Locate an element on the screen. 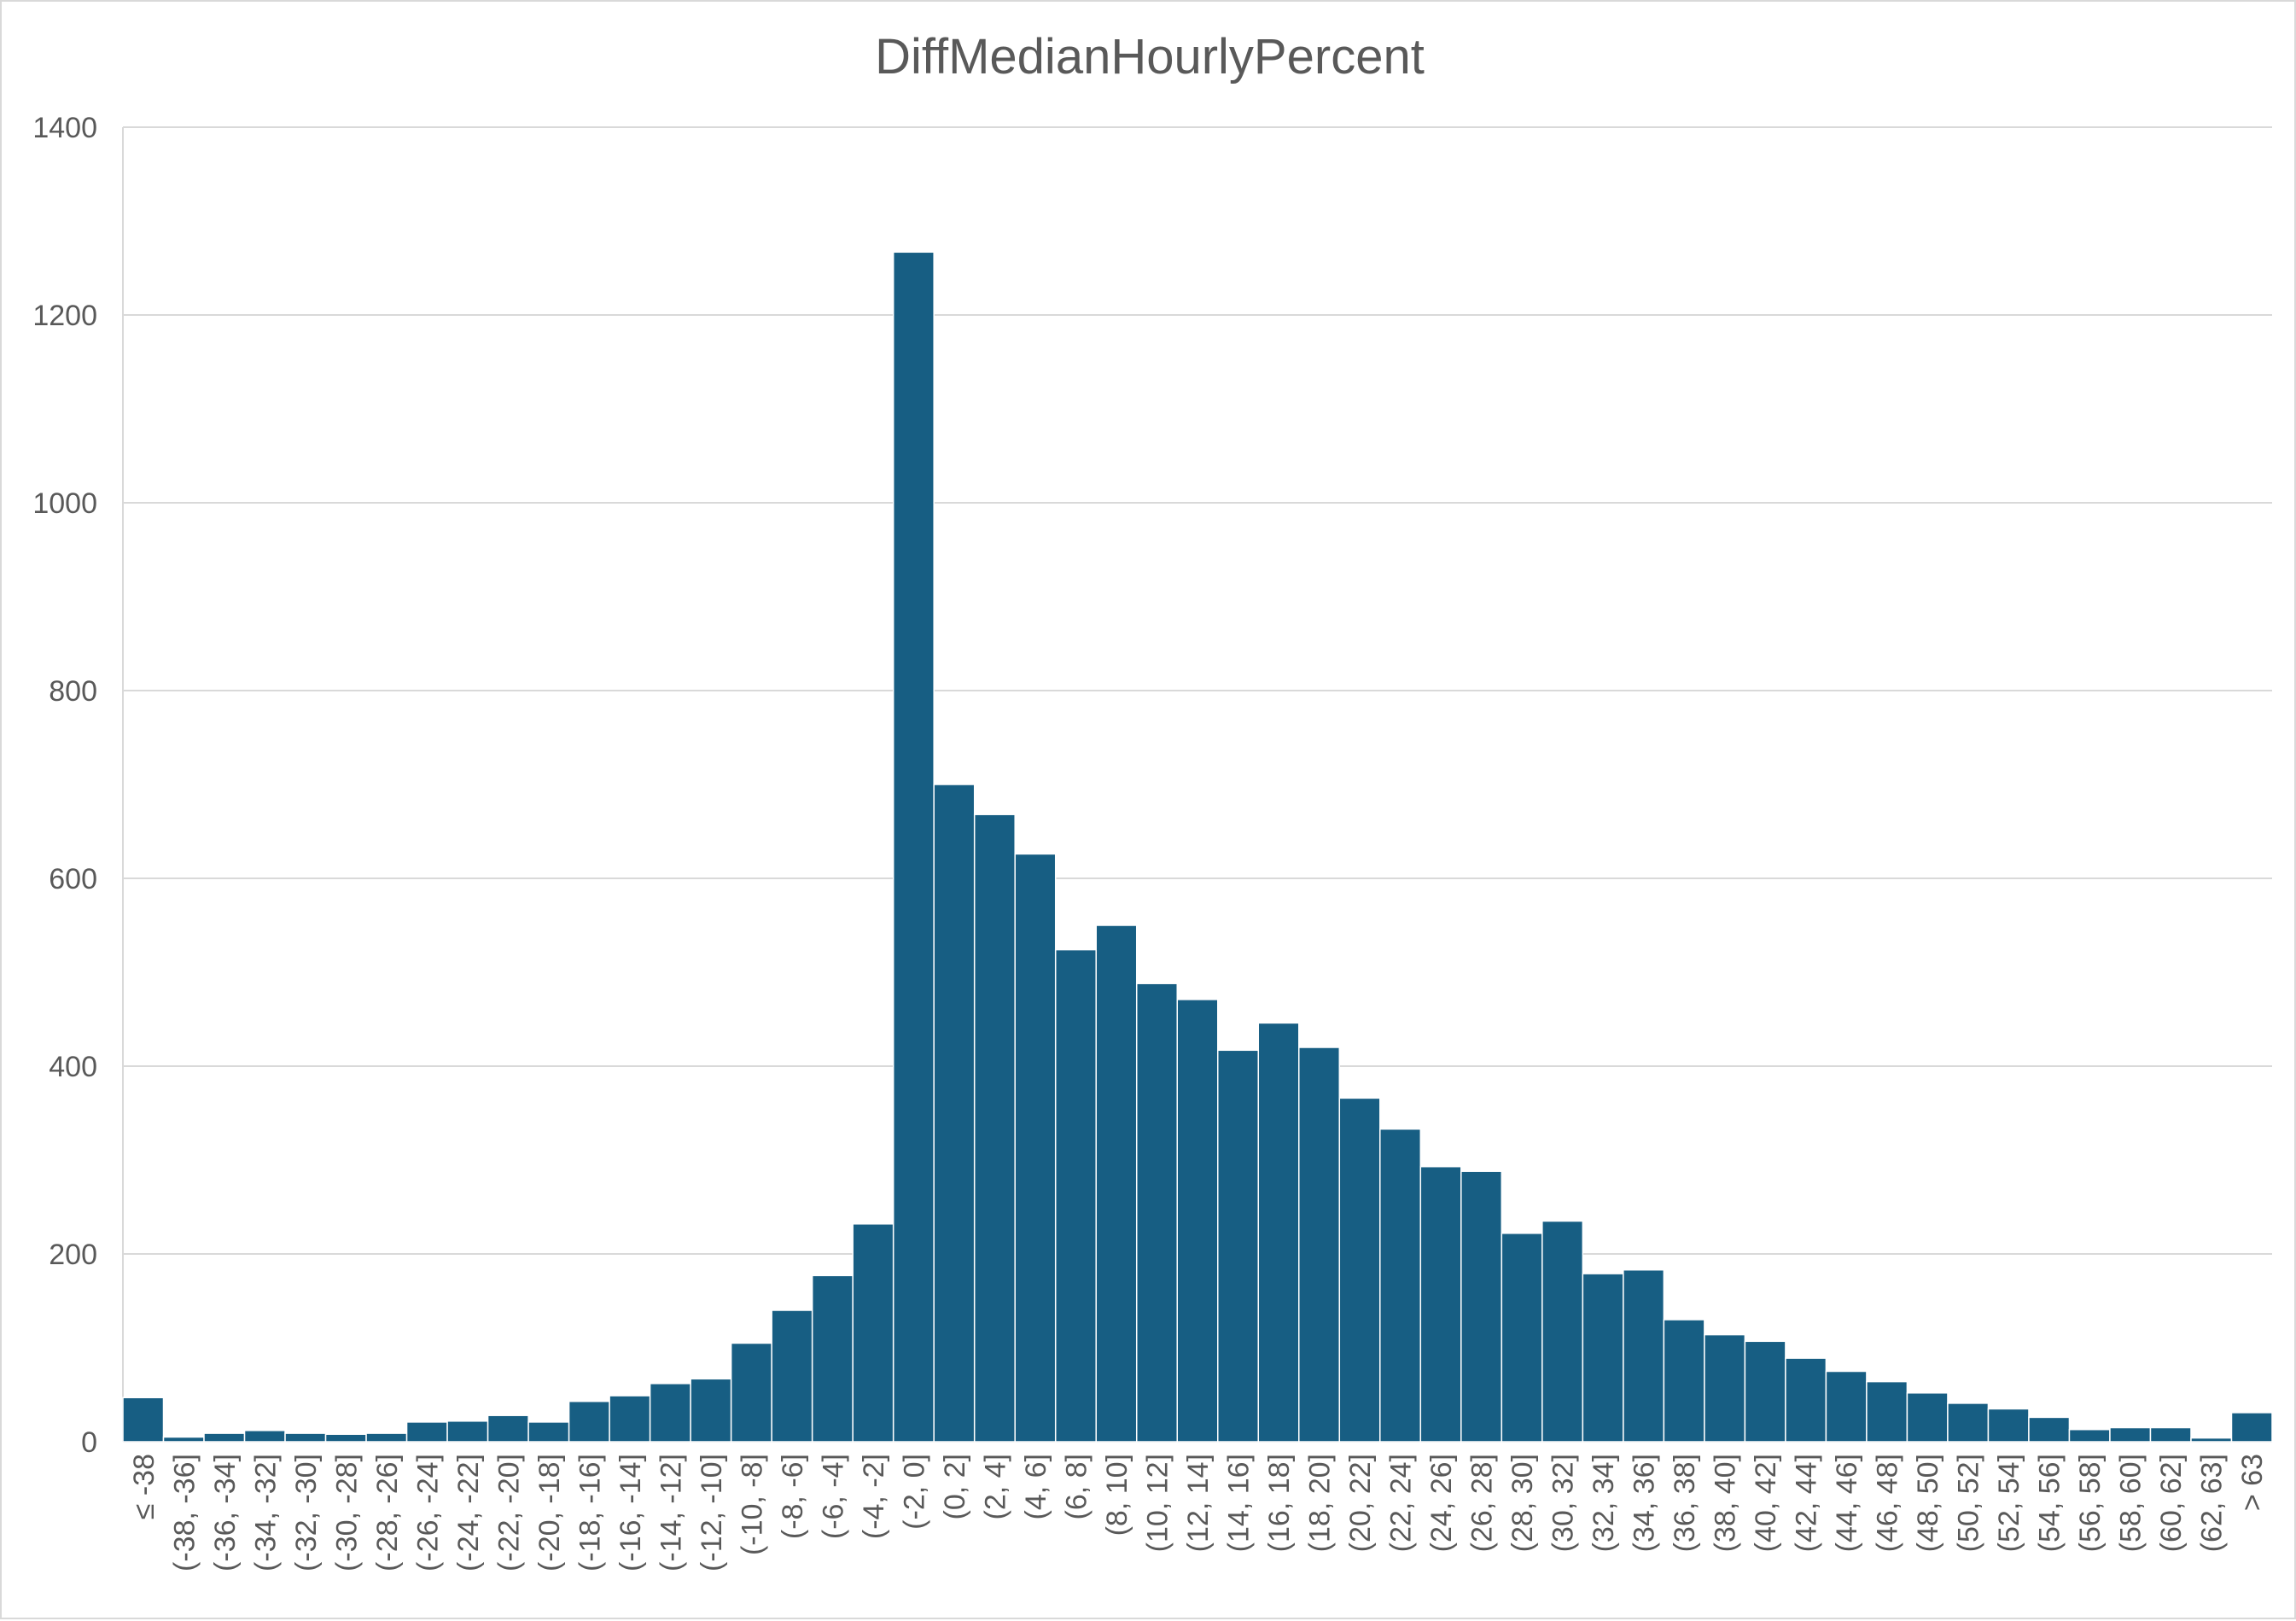 This screenshot has height=1621, width=2296. x-tick-label: (24, 26] is located at coordinates (1442, 1503).